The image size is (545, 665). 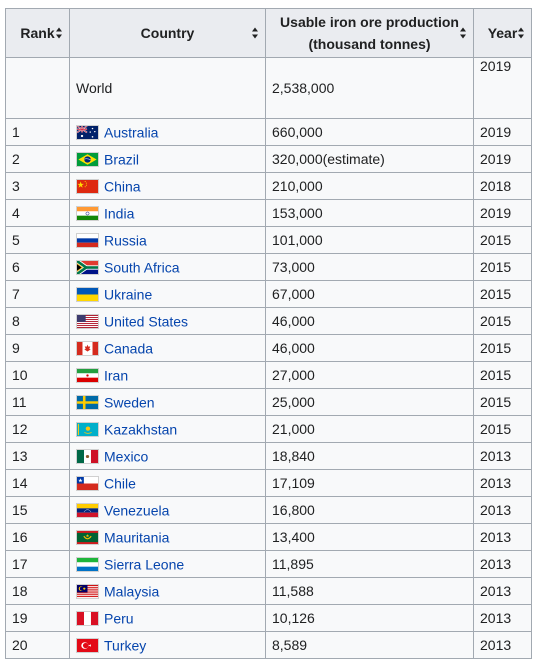 I want to click on production-cell: 660,000, so click(x=369, y=132).